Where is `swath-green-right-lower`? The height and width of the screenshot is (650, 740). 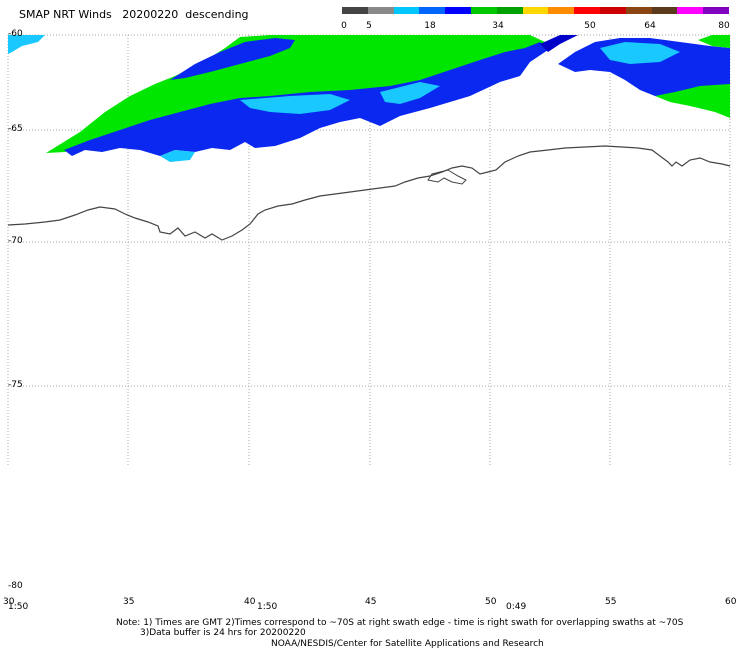
swath-green-right-lower is located at coordinates (692, 101).